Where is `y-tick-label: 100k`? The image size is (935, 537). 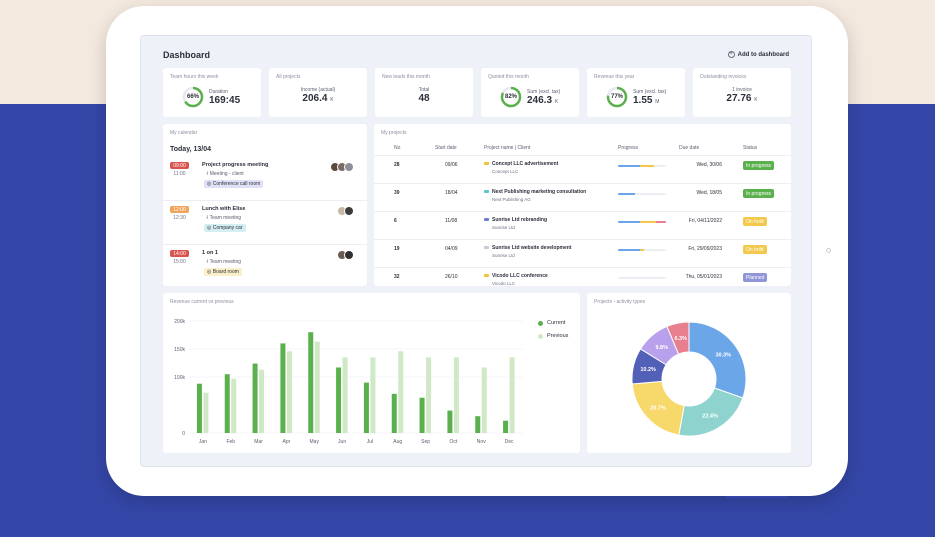 y-tick-label: 100k is located at coordinates (179, 378).